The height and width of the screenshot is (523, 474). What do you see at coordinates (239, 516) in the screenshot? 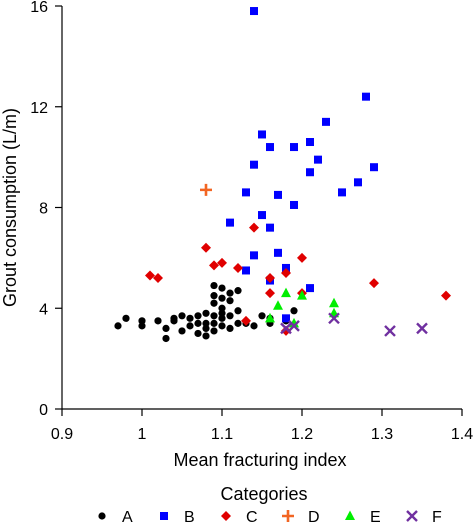
I see `legend-item-c: C` at bounding box center [239, 516].